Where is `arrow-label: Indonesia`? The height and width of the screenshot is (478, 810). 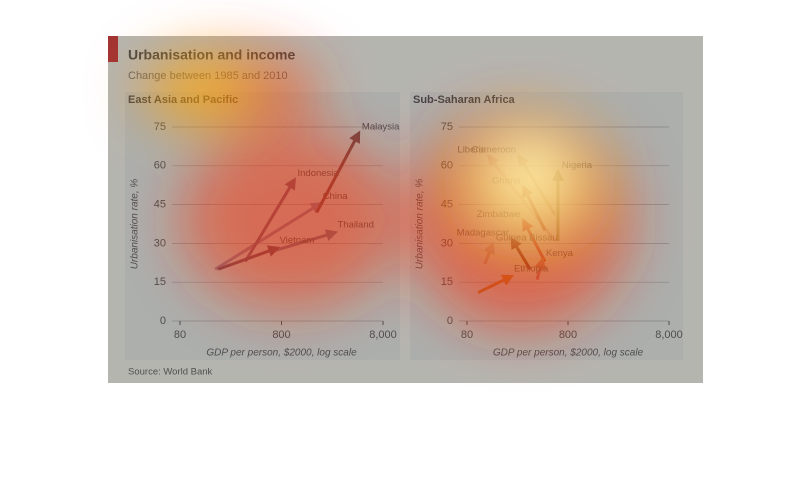
arrow-label: Indonesia is located at coordinates (318, 173).